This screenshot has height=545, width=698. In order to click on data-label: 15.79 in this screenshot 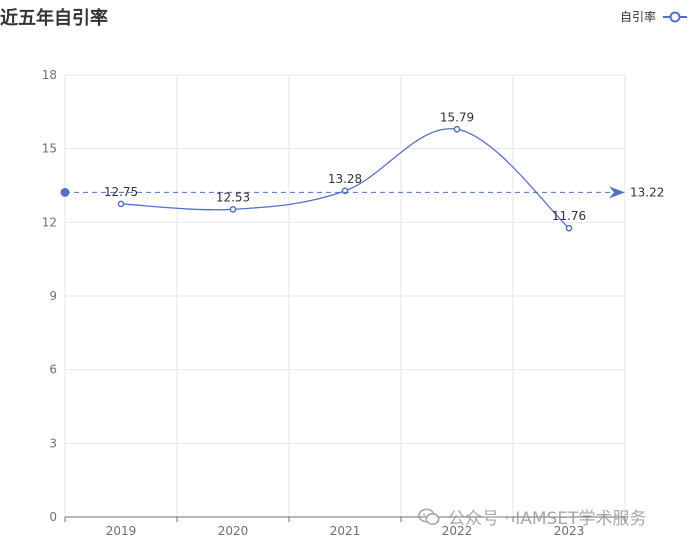, I will do `click(457, 117)`.